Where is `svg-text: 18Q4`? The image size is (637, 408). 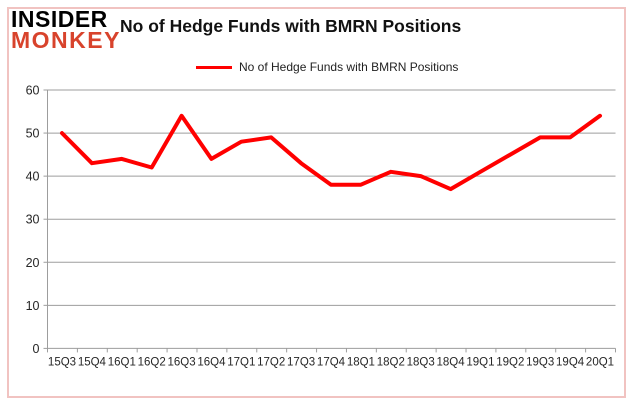 svg-text: 18Q4 is located at coordinates (450, 362).